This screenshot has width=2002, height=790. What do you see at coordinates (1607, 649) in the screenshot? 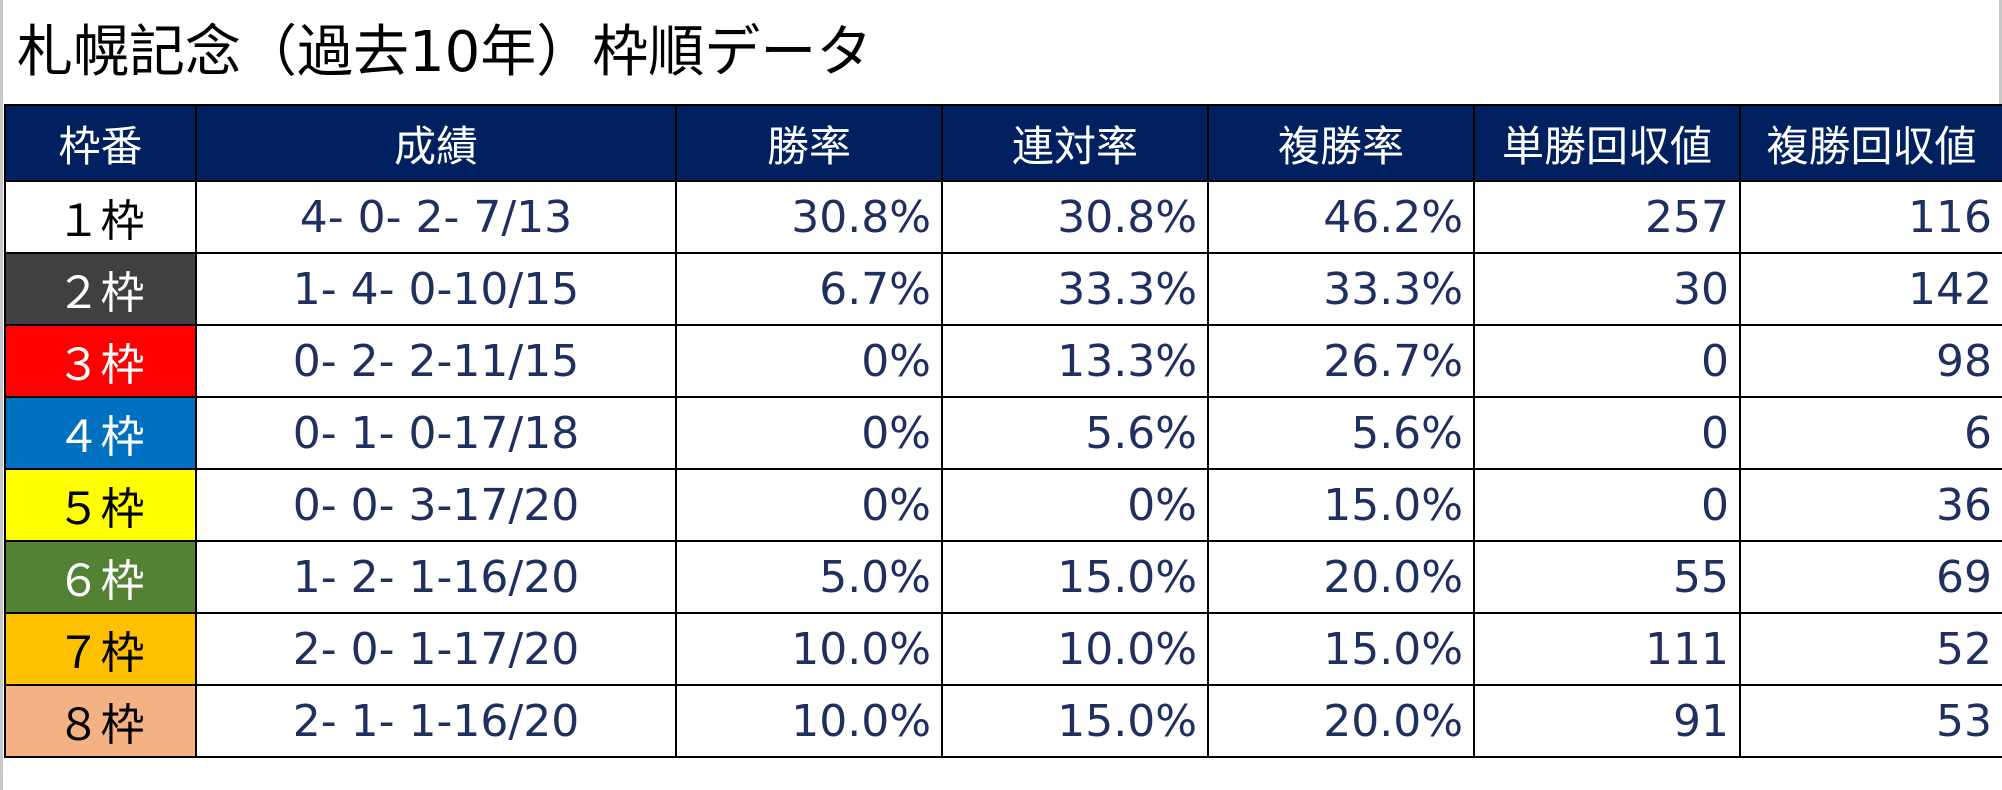
I see `tansho-return-cell: 111` at bounding box center [1607, 649].